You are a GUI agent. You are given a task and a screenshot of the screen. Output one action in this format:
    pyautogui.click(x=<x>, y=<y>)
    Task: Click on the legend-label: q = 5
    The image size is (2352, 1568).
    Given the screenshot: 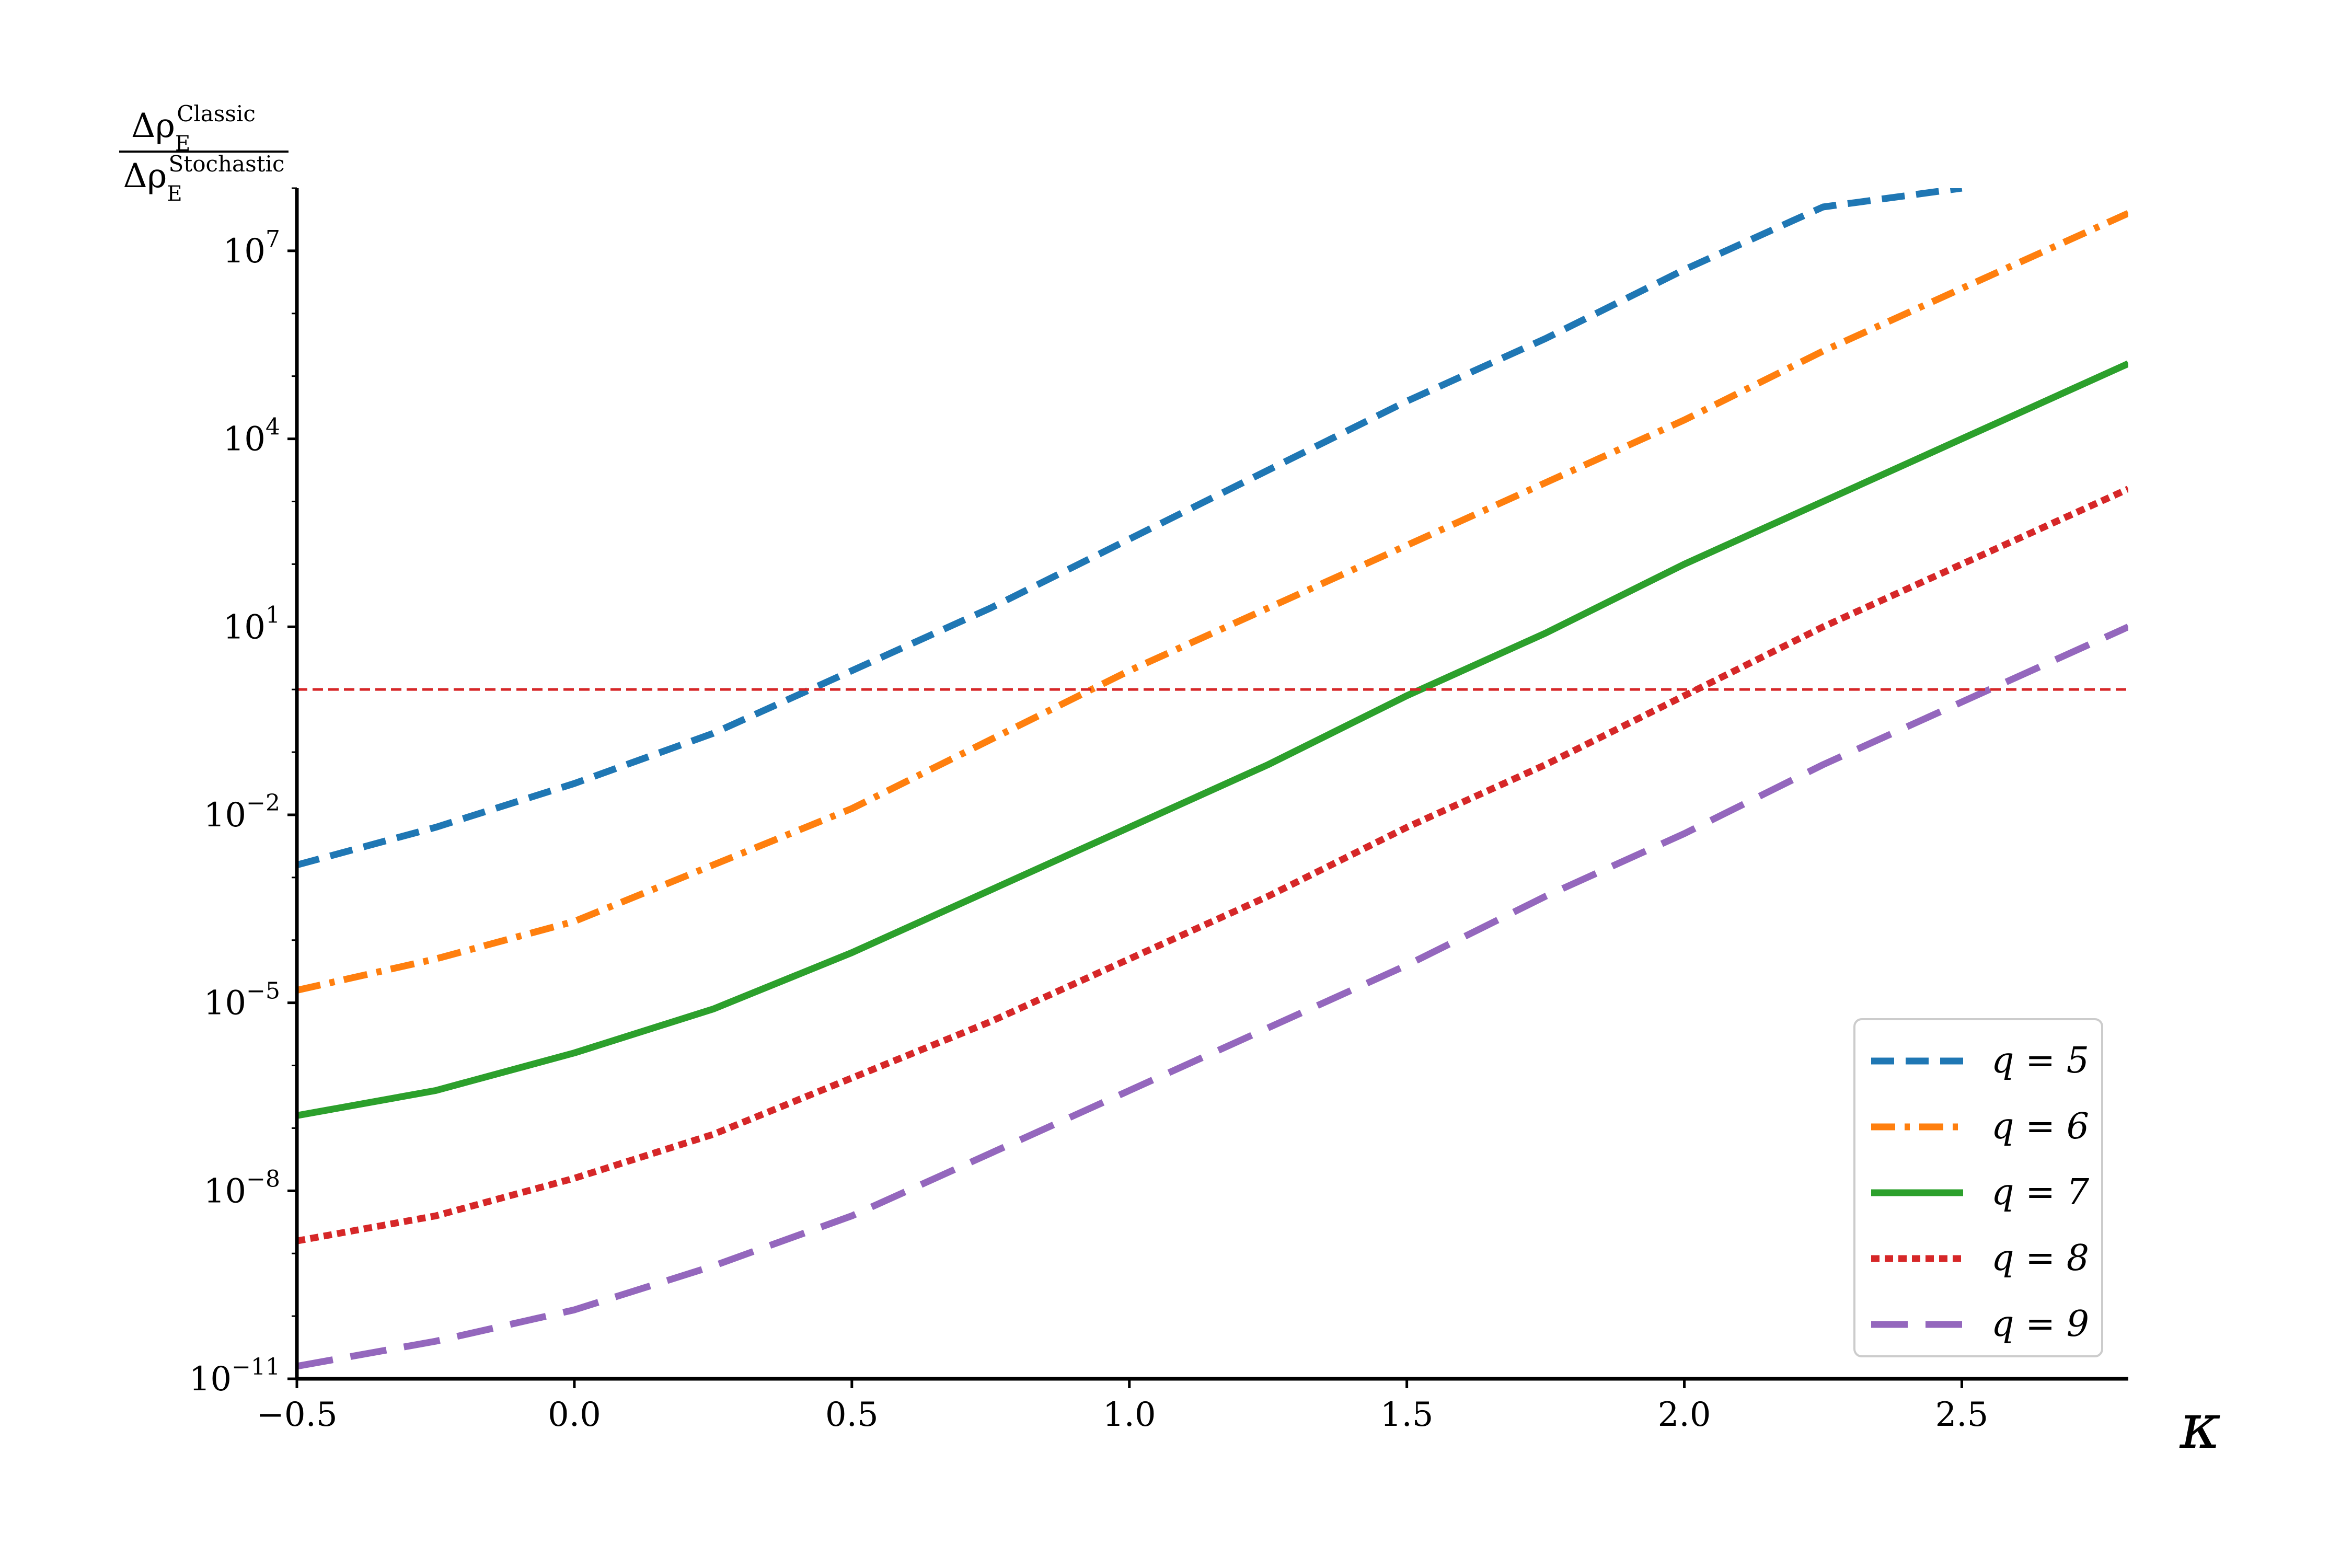 What is the action you would take?
    pyautogui.click(x=2040, y=1060)
    